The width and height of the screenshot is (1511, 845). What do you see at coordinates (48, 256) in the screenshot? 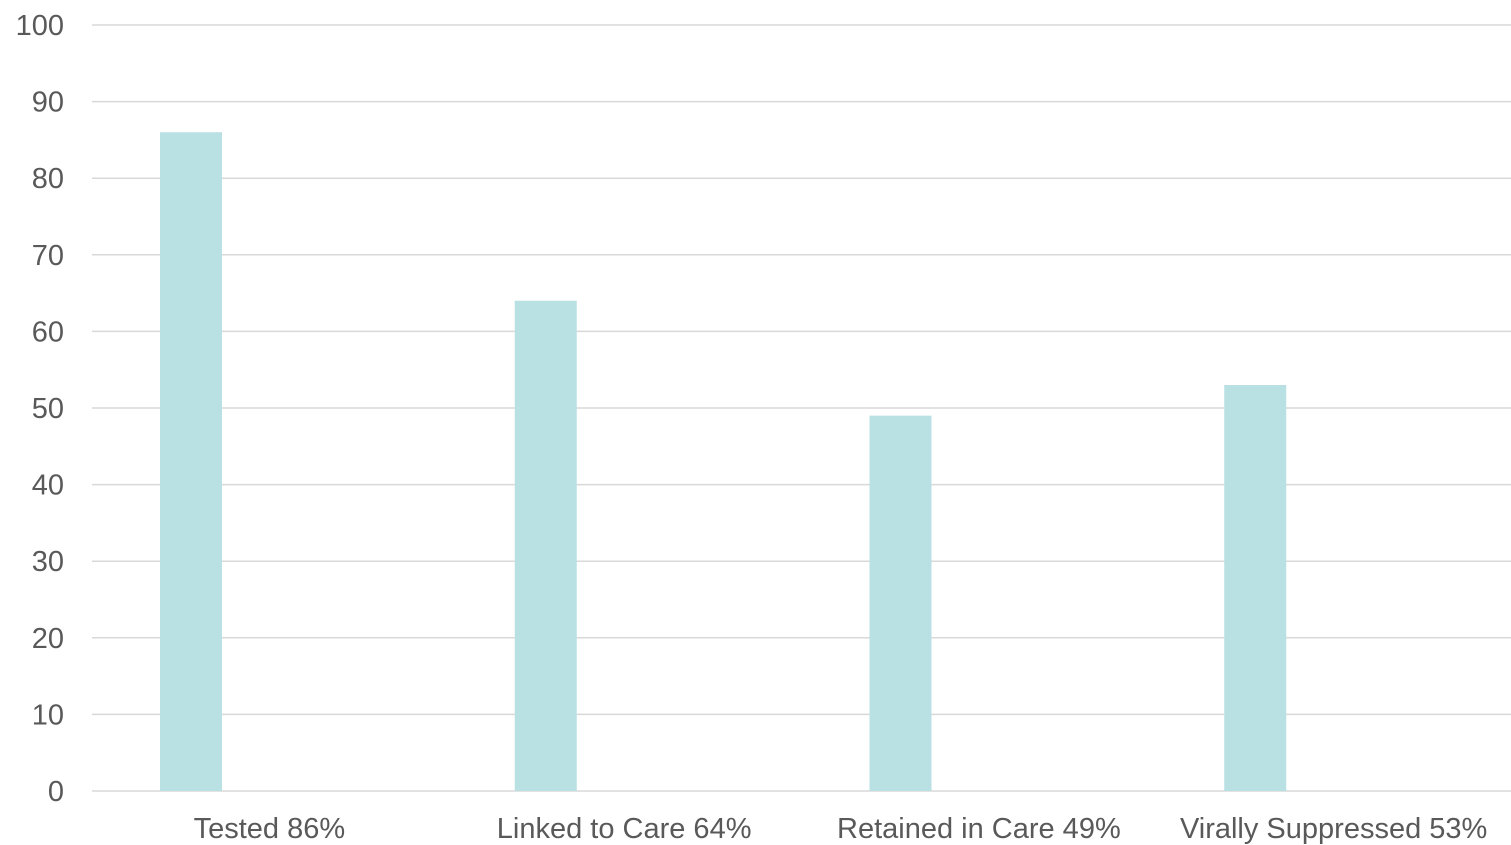
I see `y-tick-label: 70` at bounding box center [48, 256].